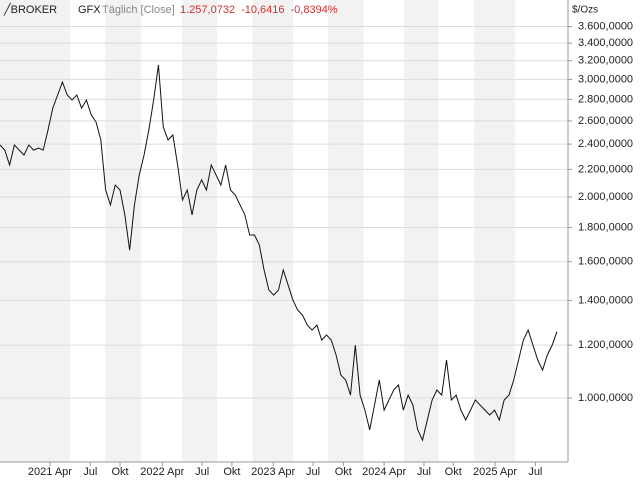 This screenshot has height=480, width=640. What do you see at coordinates (605, 79) in the screenshot?
I see `y-tick-label: 3.000,0000` at bounding box center [605, 79].